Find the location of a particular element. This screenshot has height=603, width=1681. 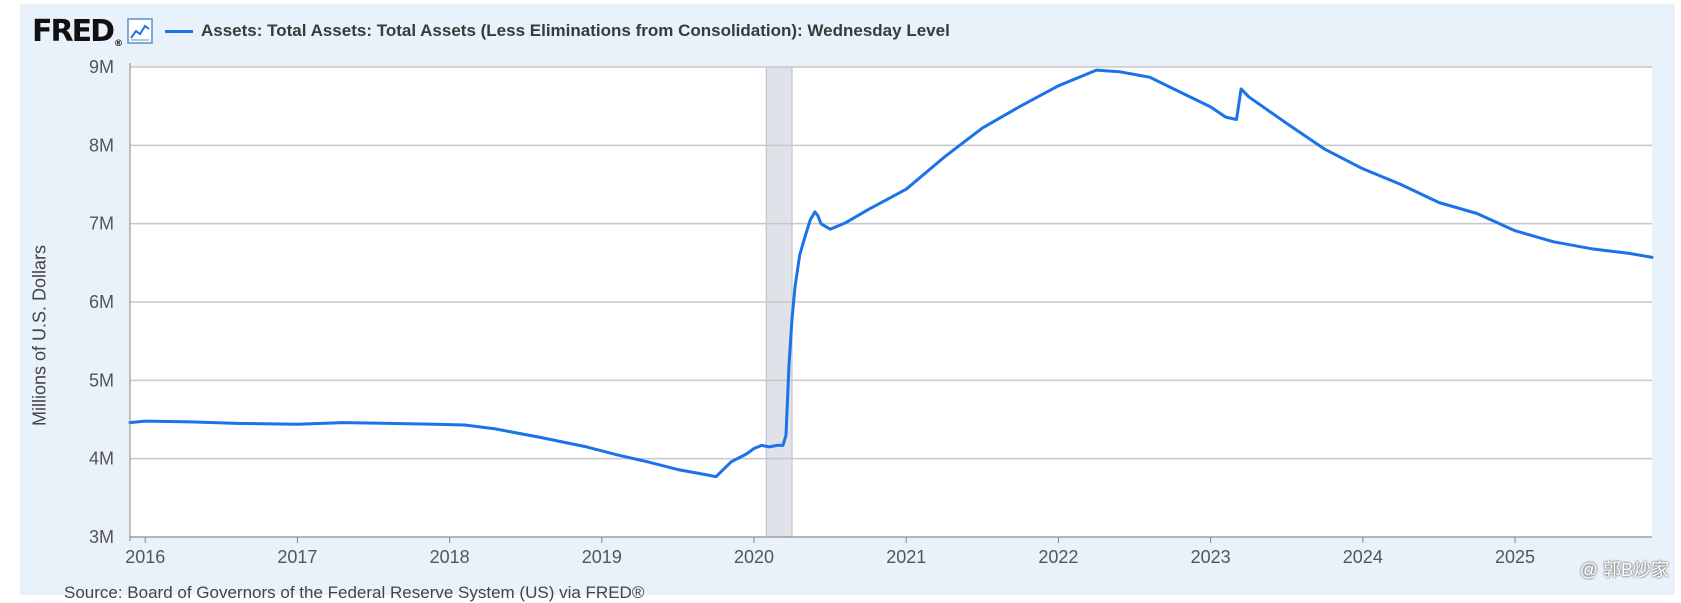

x-tick-label: 2021 is located at coordinates (906, 557).